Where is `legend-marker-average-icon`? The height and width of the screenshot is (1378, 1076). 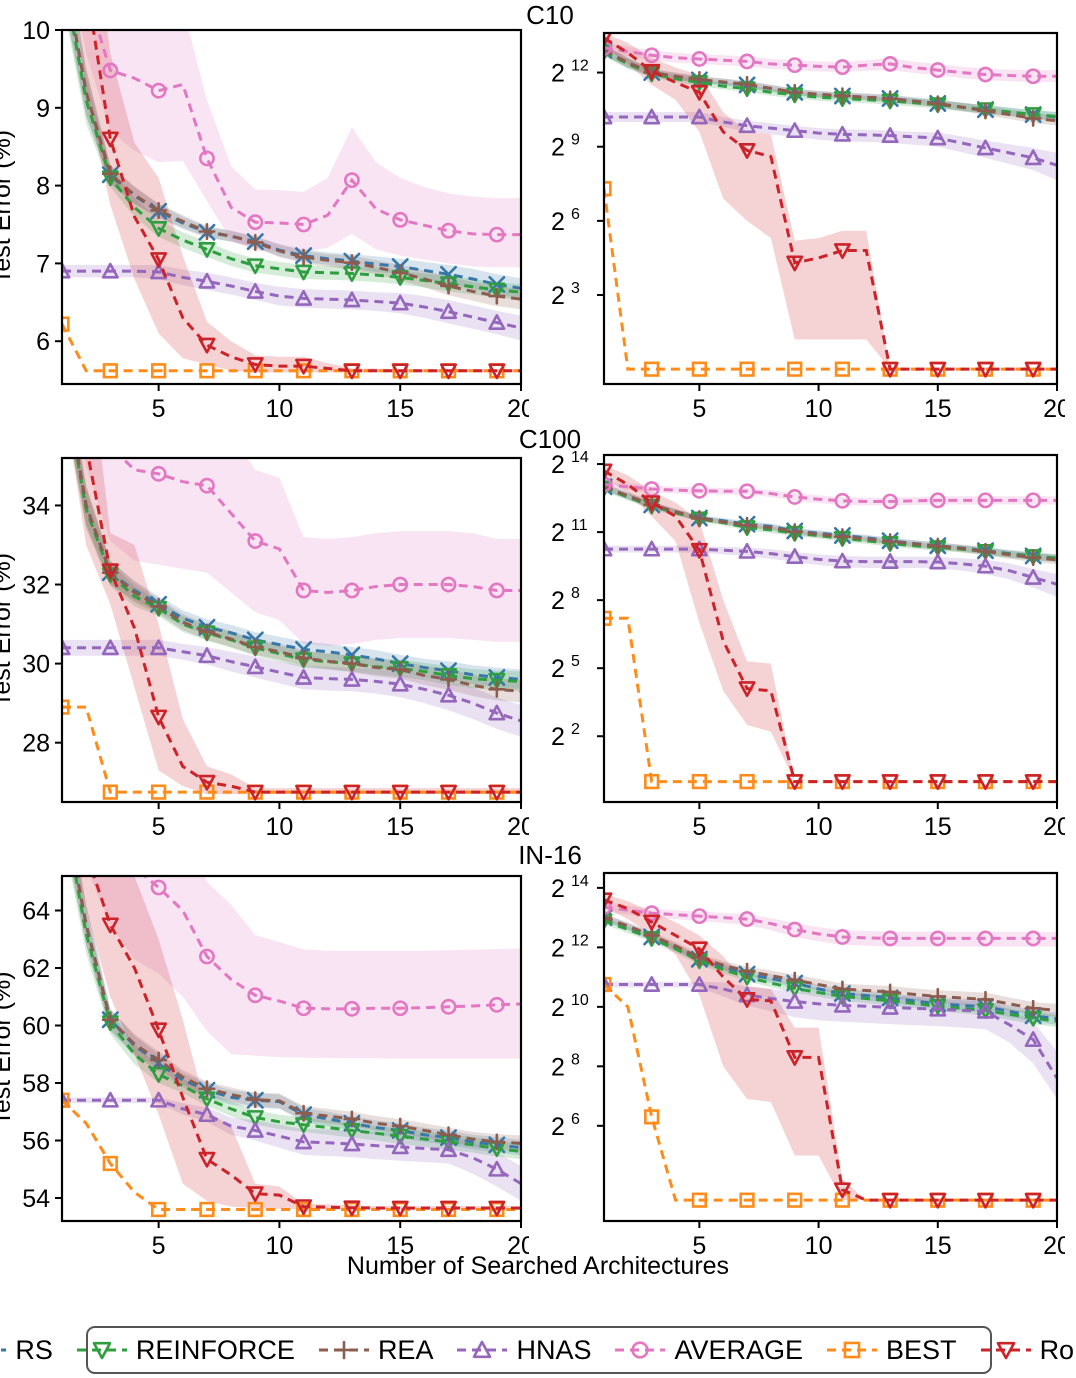
legend-marker-average-icon is located at coordinates (640, 1350).